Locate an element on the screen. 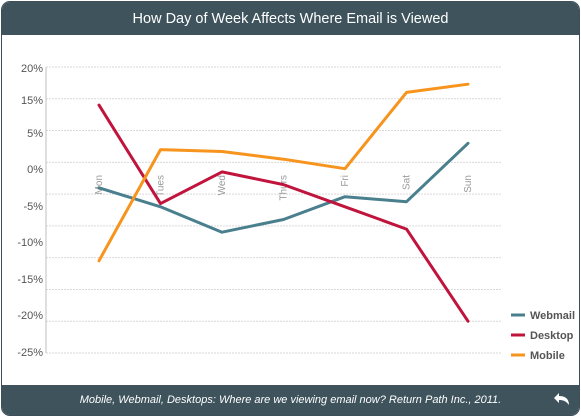 The height and width of the screenshot is (417, 581). x-category-label: Fri is located at coordinates (345, 181).